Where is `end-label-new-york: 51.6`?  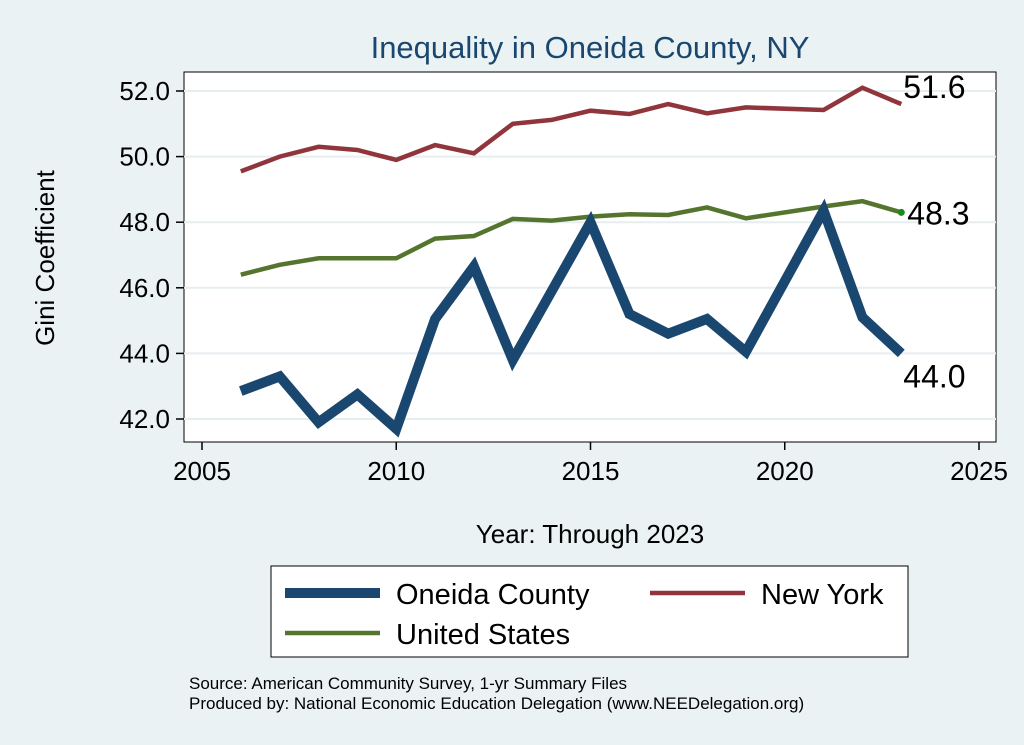
end-label-new-york: 51.6 is located at coordinates (934, 87).